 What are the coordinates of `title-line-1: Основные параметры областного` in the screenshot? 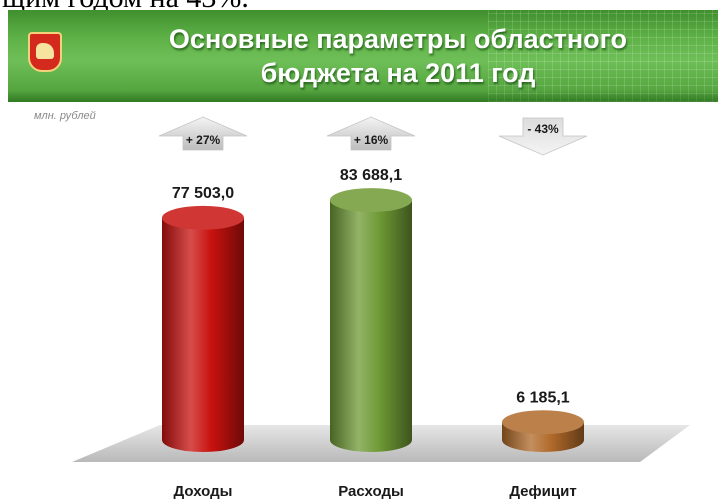 It's located at (398, 39).